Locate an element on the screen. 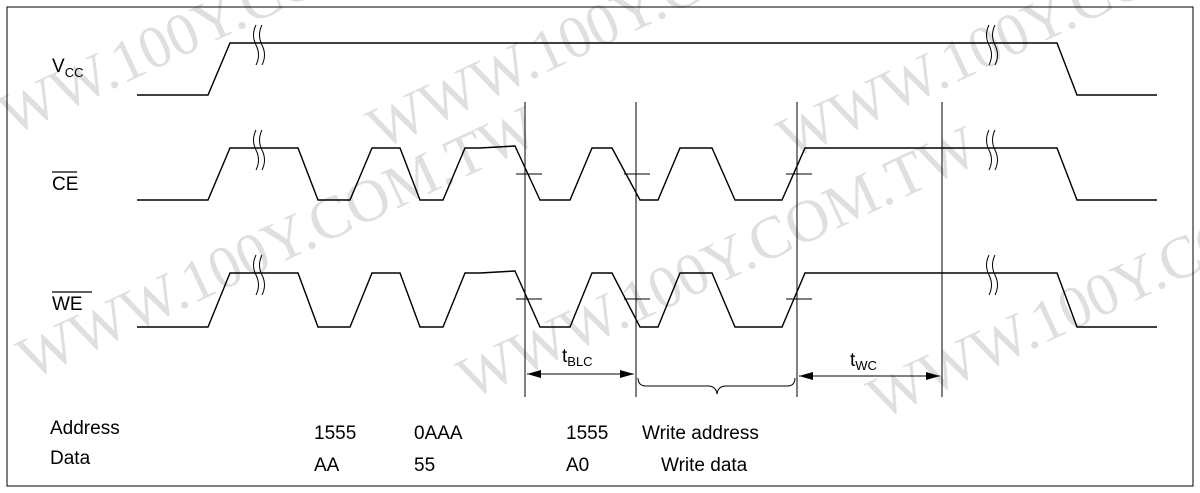 The image size is (1200, 493). address-value-2: 0AAA is located at coordinates (438, 433).